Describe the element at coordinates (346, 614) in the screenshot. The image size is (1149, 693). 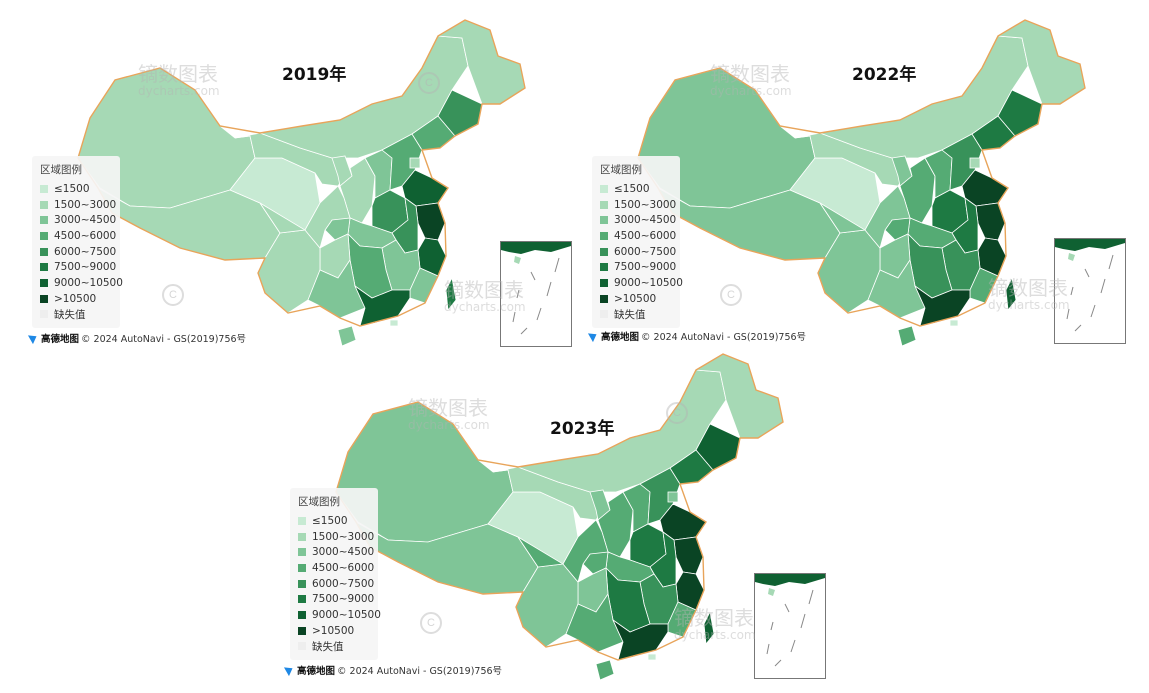
I see `legend-label: 9000~10500` at that location.